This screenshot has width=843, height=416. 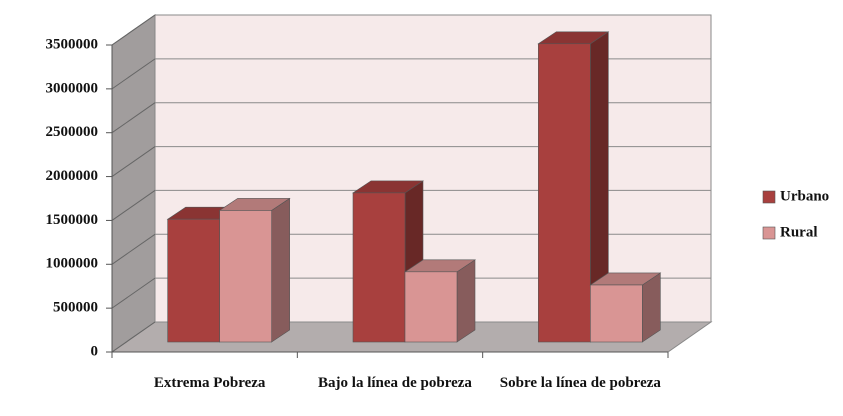 I want to click on y-tick-label: 3500000, so click(x=72, y=44).